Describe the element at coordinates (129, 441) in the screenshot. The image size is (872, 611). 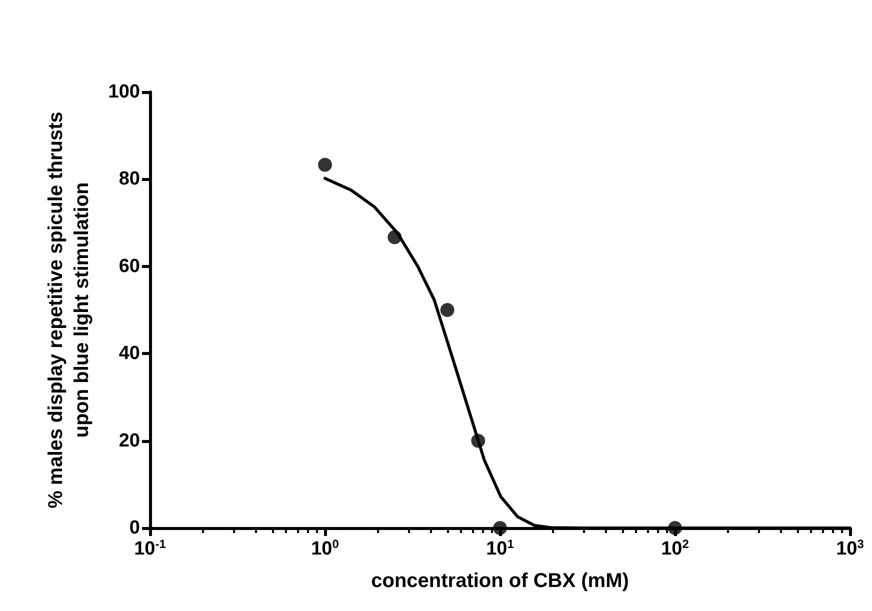
I see `y-tick-label: 20` at that location.